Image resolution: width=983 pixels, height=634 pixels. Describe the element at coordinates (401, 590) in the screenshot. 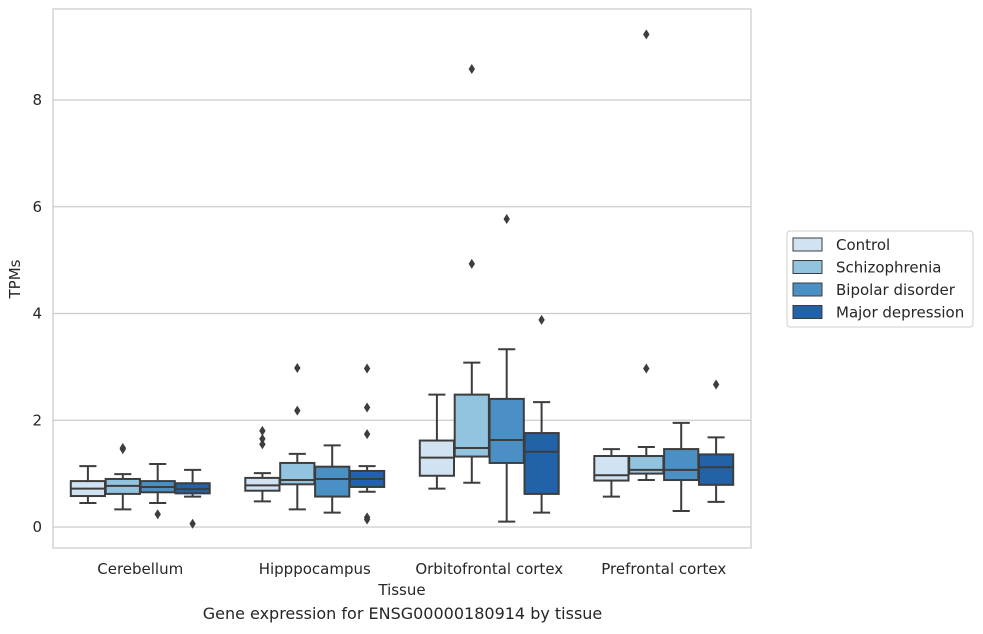

I see `x-axis-title: Tissue` at that location.